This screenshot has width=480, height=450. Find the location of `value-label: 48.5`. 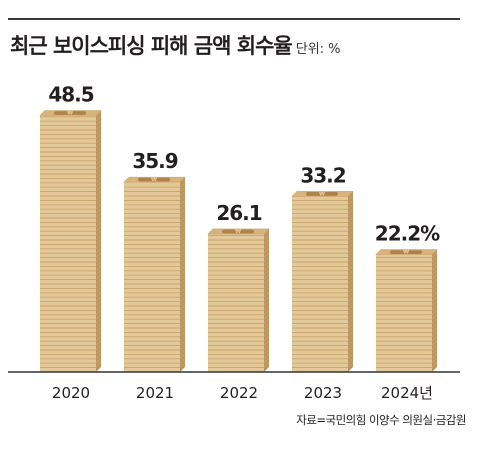

value-label: 48.5 is located at coordinates (70, 95).